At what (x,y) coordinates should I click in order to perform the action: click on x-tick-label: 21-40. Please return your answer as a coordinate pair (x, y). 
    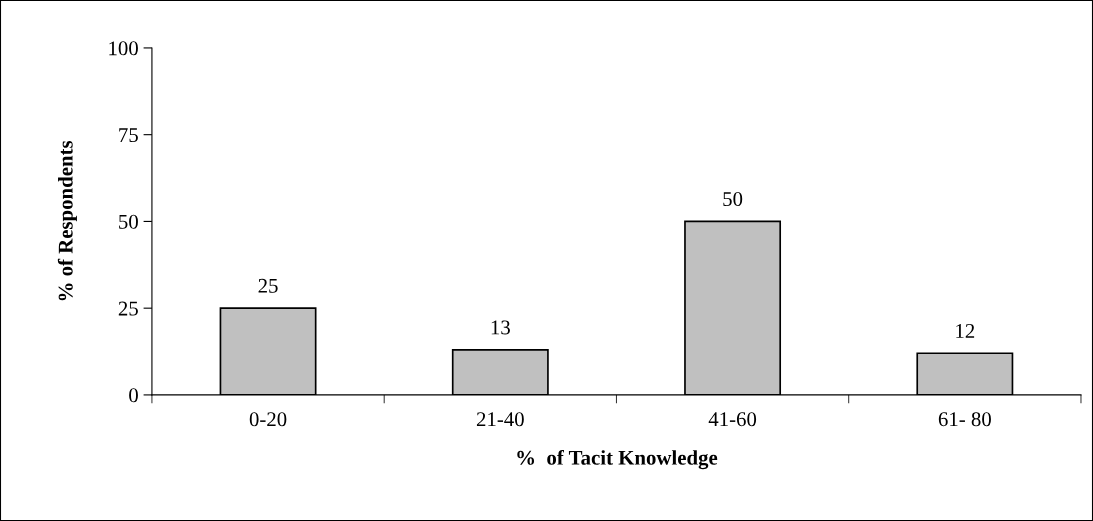
    Looking at the image, I should click on (500, 419).